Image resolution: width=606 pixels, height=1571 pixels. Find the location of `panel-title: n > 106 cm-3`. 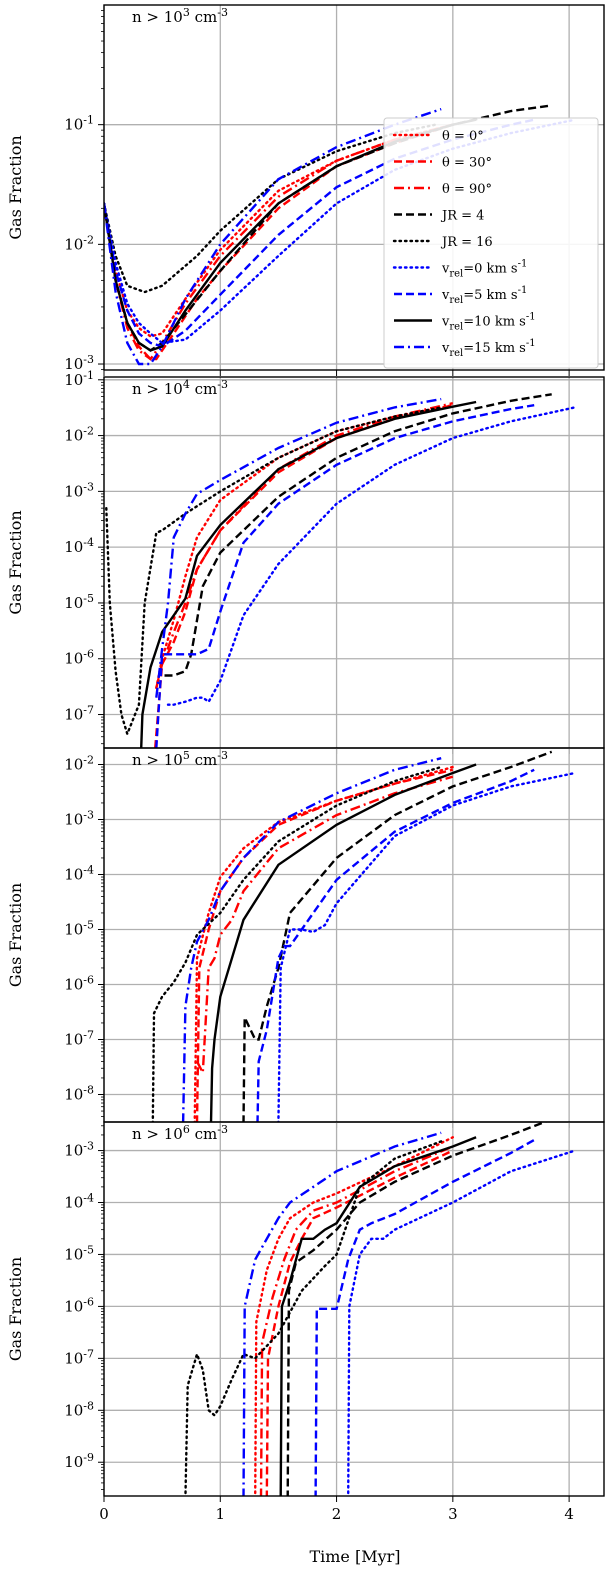

panel-title: n > 106 cm-3 is located at coordinates (180, 1133).